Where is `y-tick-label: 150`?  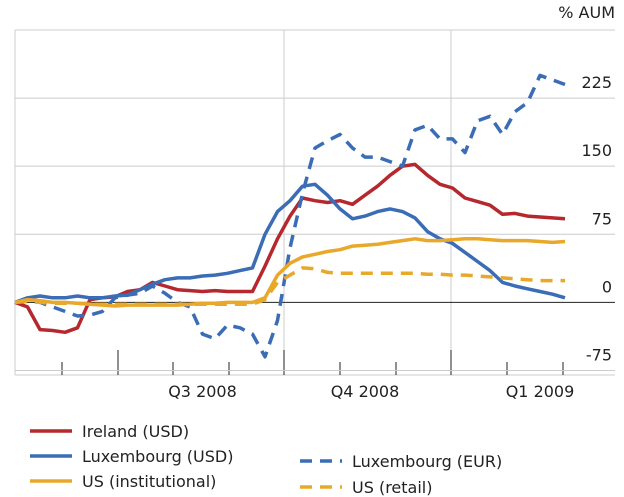 y-tick-label: 150 is located at coordinates (596, 150).